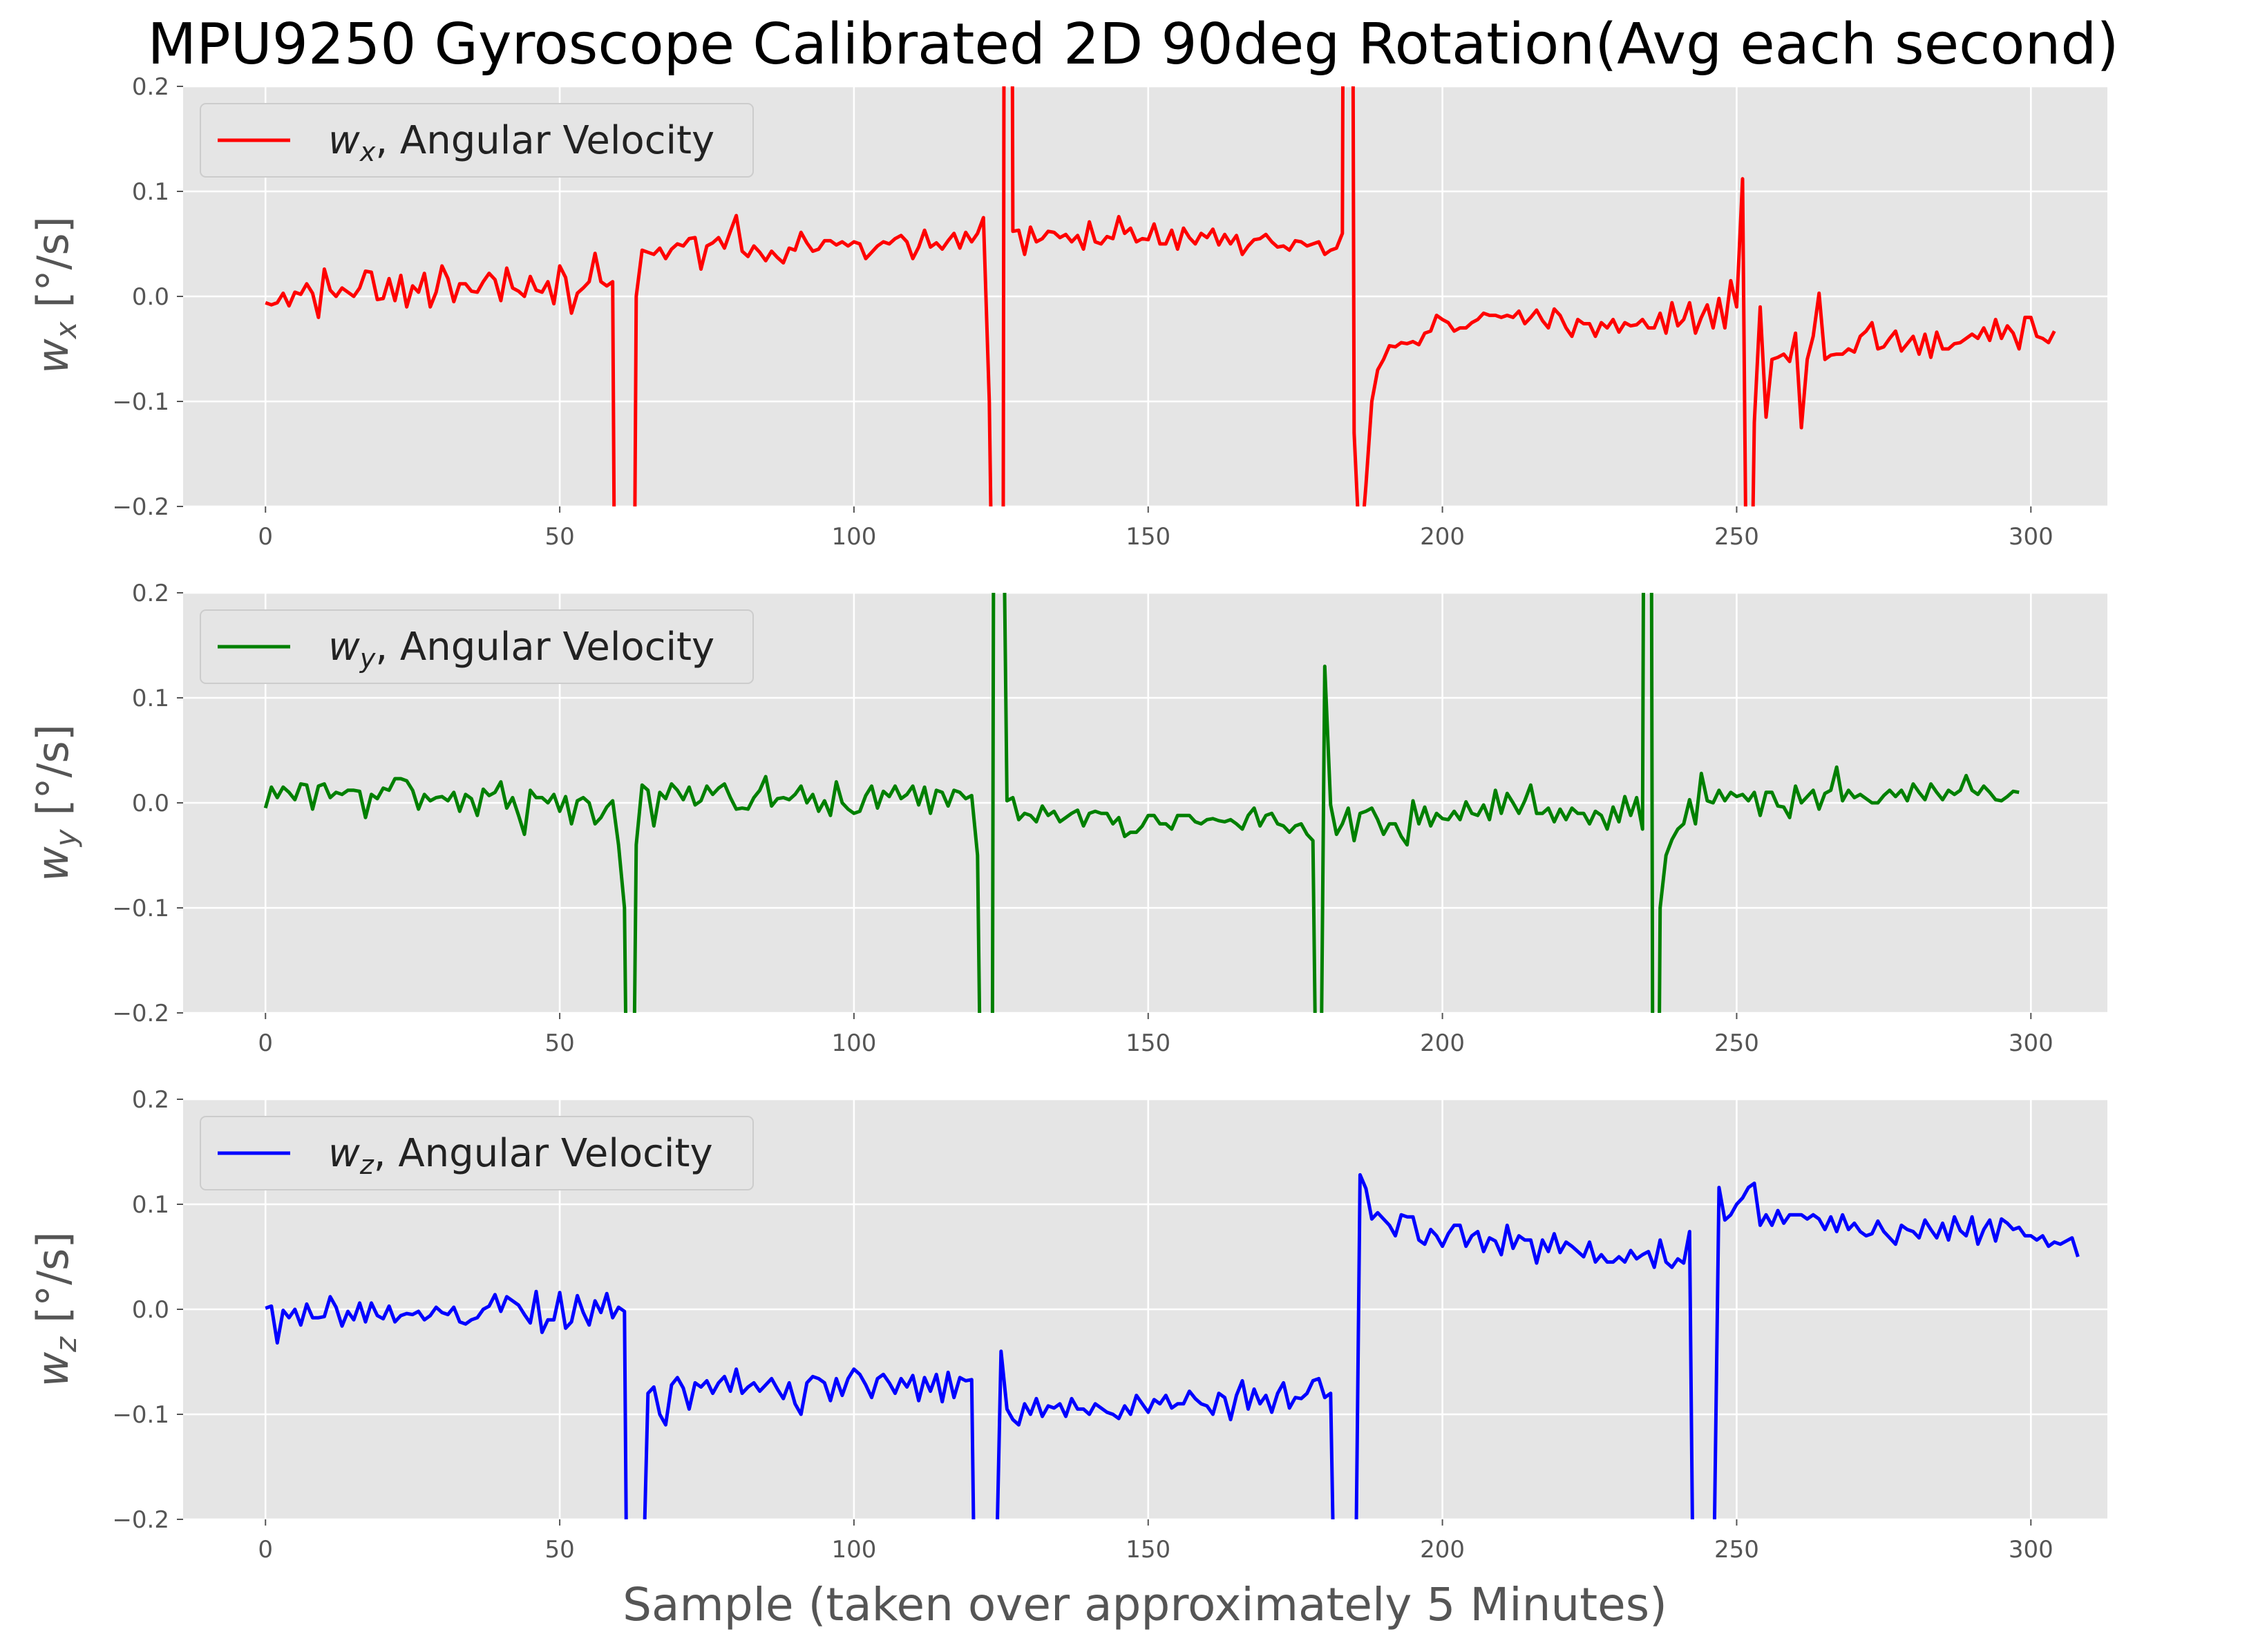  What do you see at coordinates (520, 1155) in the screenshot?
I see `legend-label: wz, Angular Velocity` at bounding box center [520, 1155].